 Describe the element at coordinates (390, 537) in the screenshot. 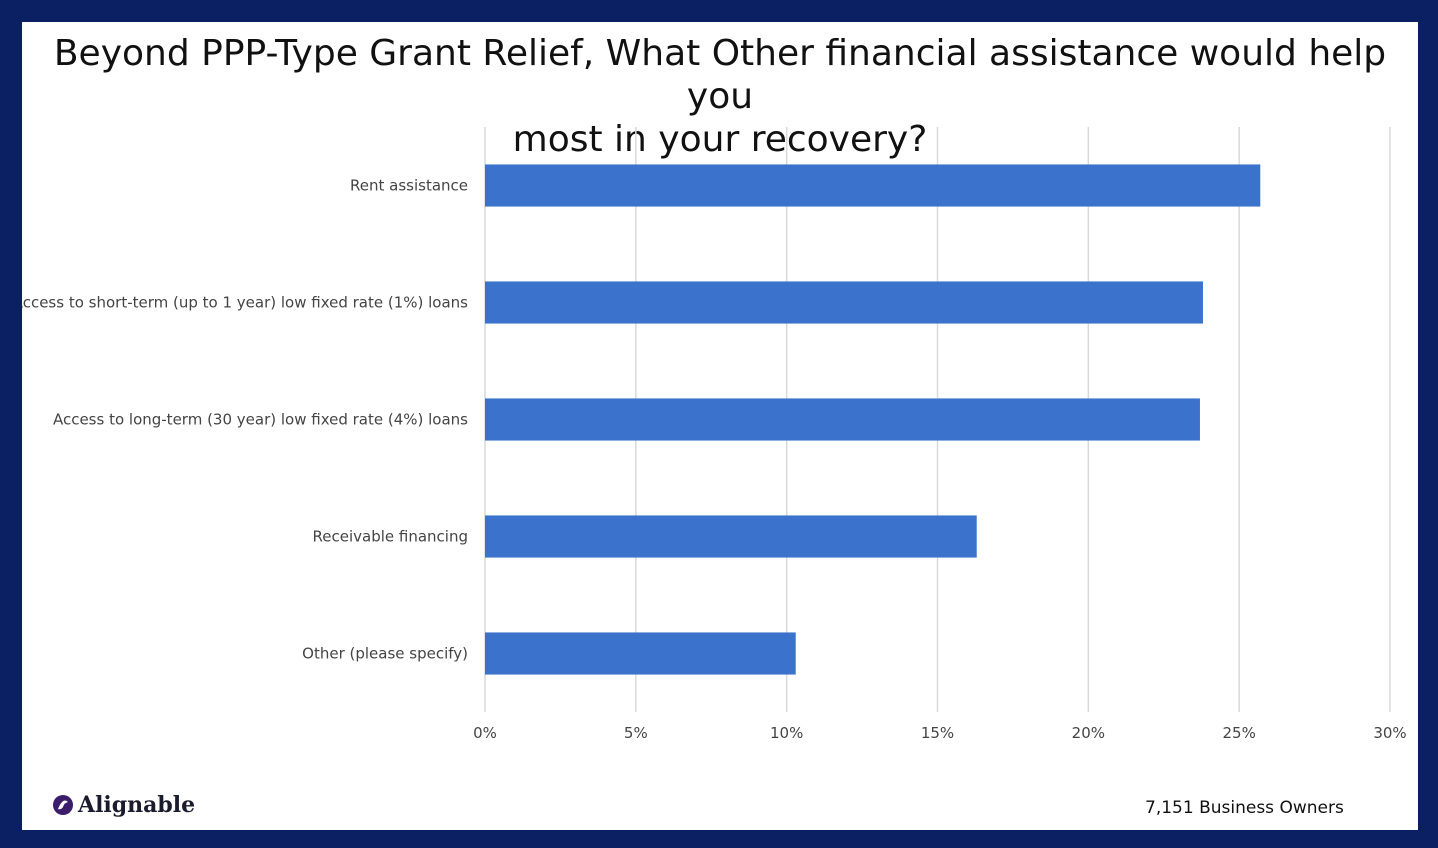

I see `y-category-label: Receivable financing` at that location.